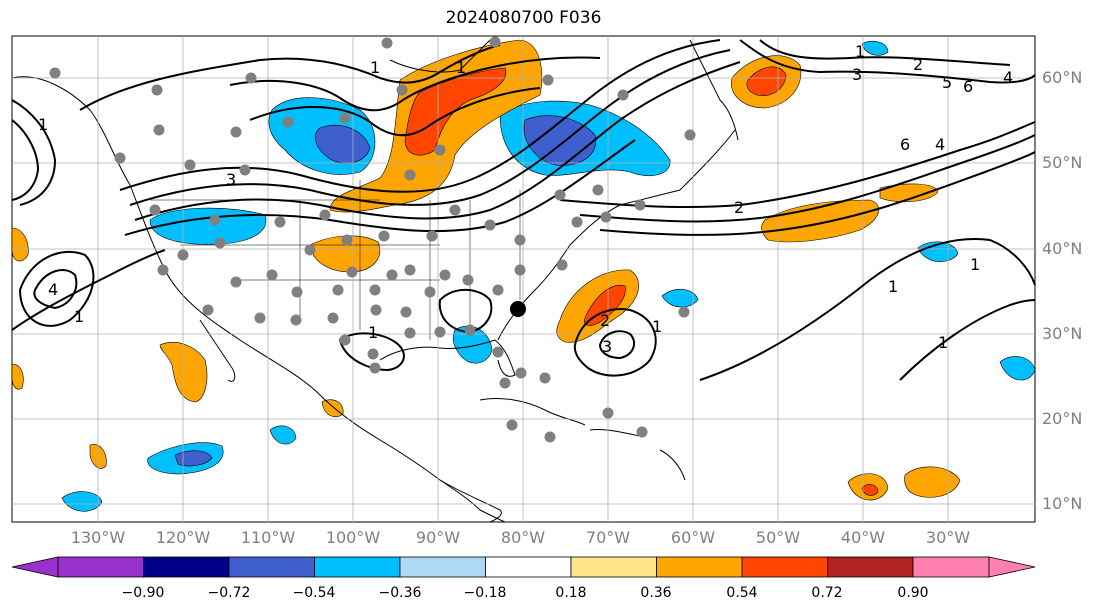 This screenshot has width=1105, height=615. What do you see at coordinates (229, 593) in the screenshot?
I see `colorbar-tick: −0.72` at bounding box center [229, 593].